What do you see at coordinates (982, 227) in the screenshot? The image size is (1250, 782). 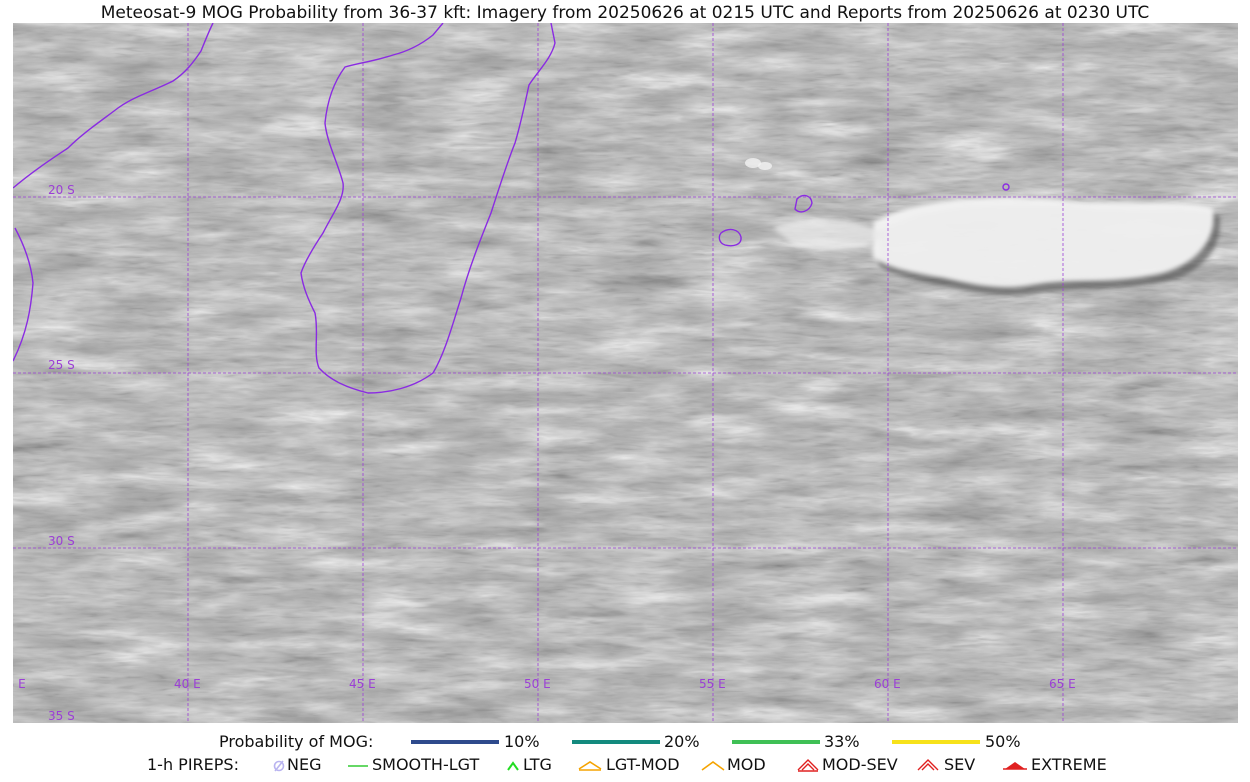 I see `cloud-band` at bounding box center [982, 227].